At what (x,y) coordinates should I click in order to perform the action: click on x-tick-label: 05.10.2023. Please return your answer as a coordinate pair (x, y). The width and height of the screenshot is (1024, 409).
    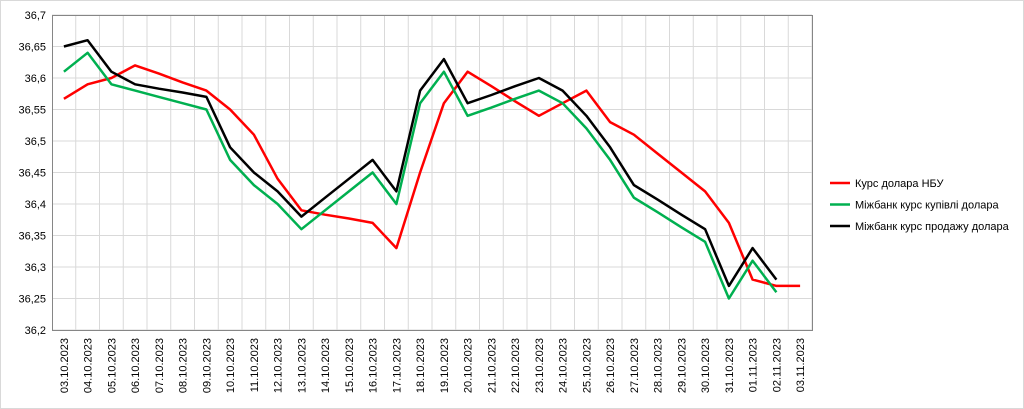
    Looking at the image, I should click on (112, 365).